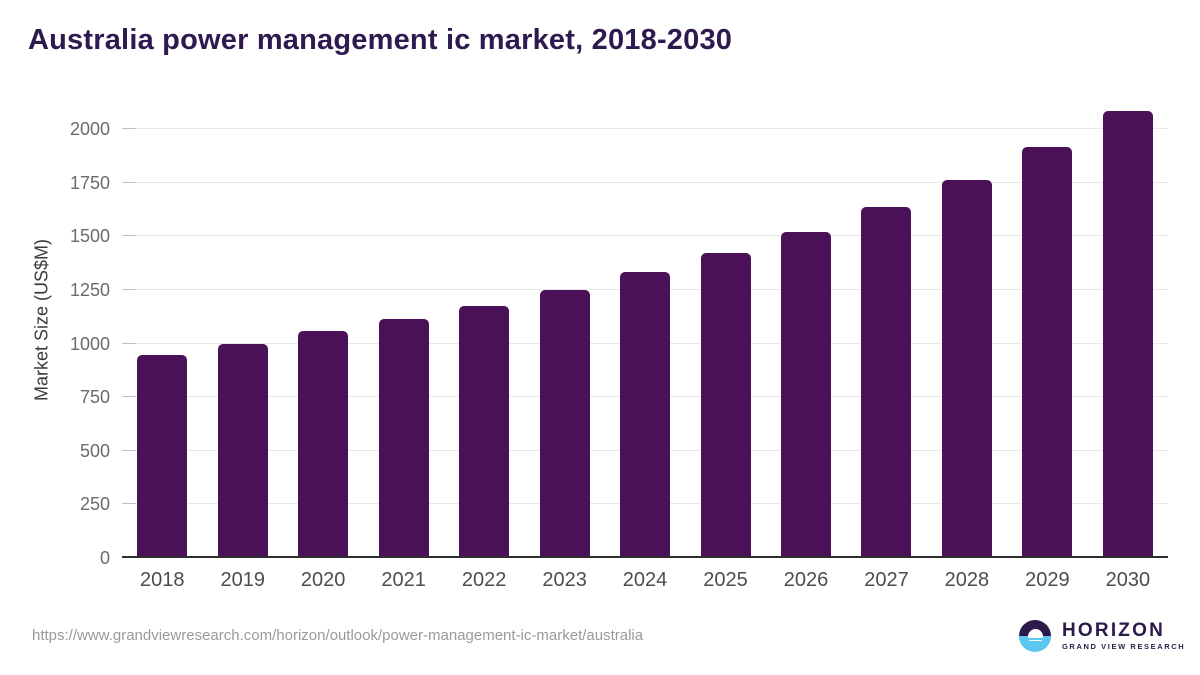 This screenshot has width=1200, height=675. I want to click on horizon-logo: HORIZON GRAND VIEW RESEARCH, so click(1102, 636).